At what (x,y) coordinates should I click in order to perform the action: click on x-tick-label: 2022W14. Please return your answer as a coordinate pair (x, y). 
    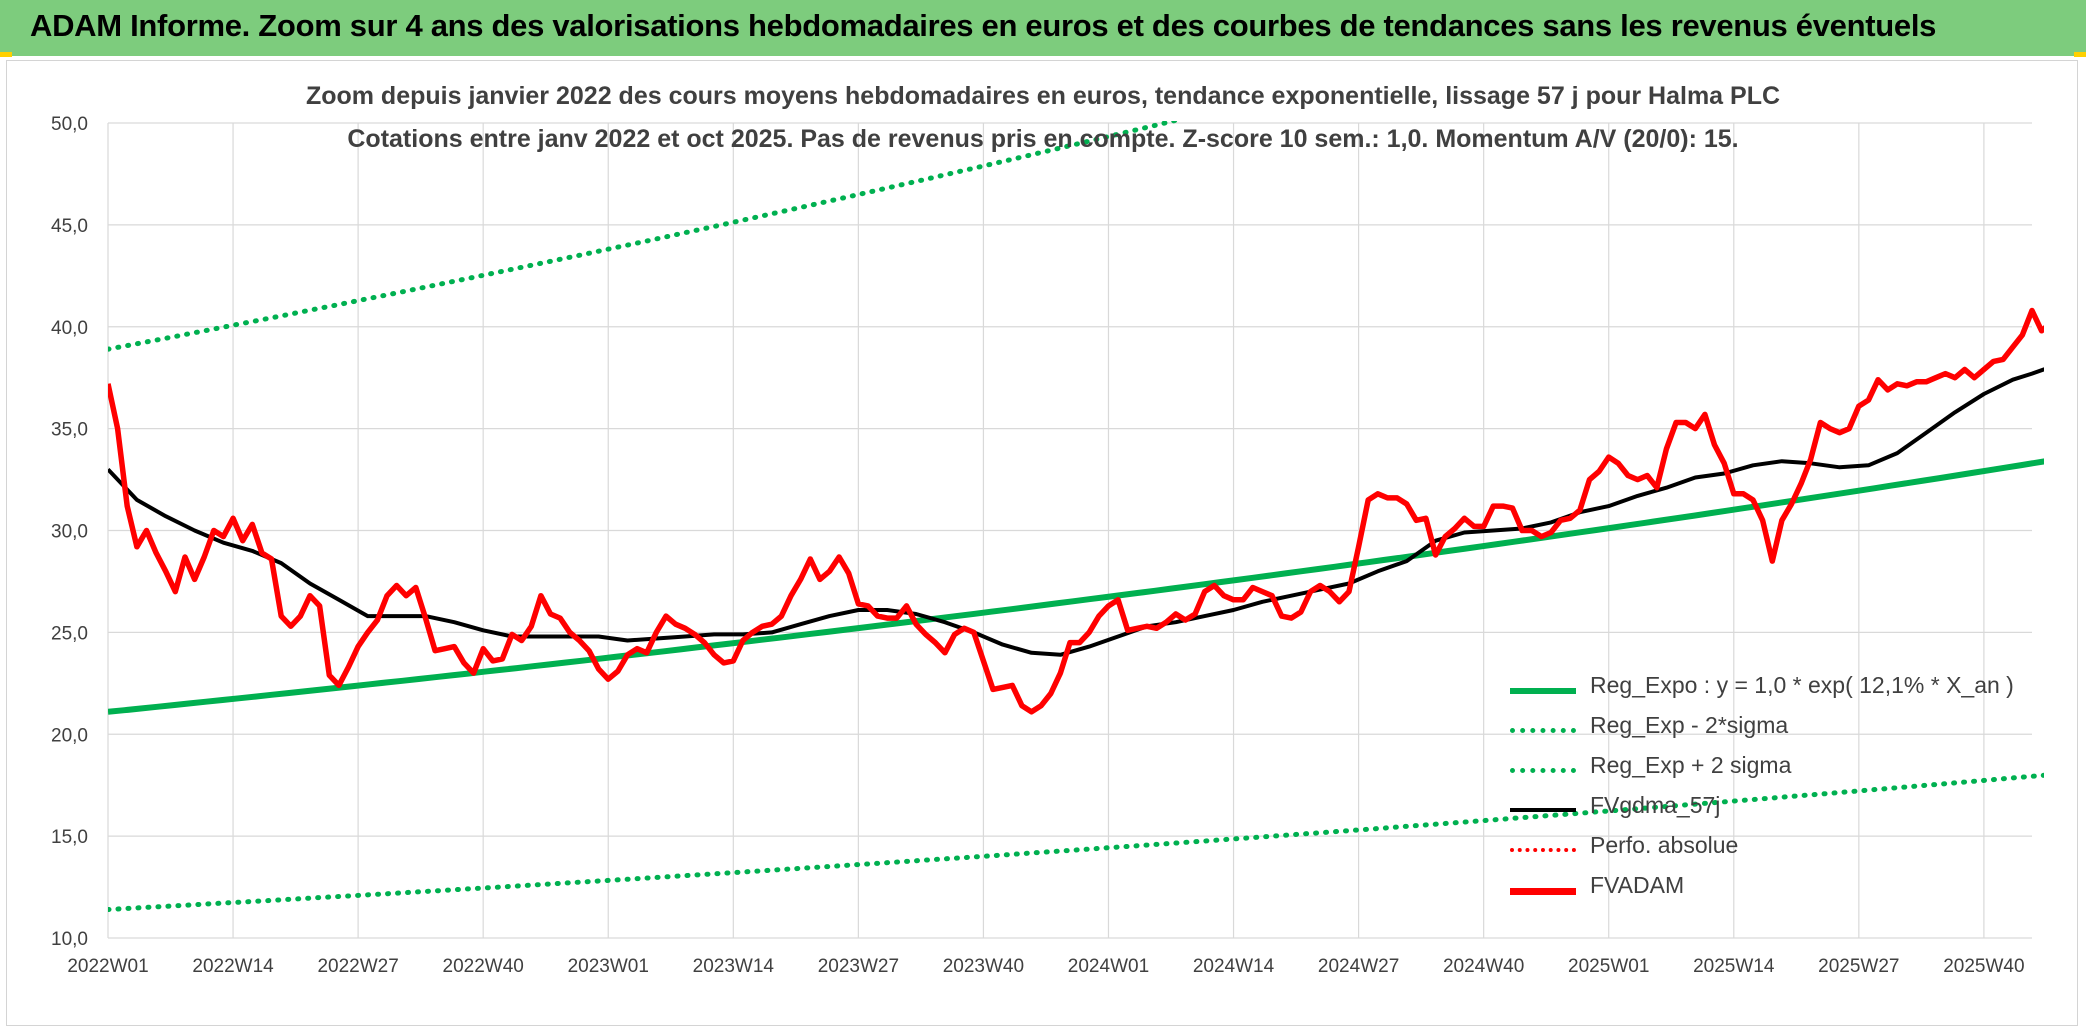
    Looking at the image, I should click on (233, 966).